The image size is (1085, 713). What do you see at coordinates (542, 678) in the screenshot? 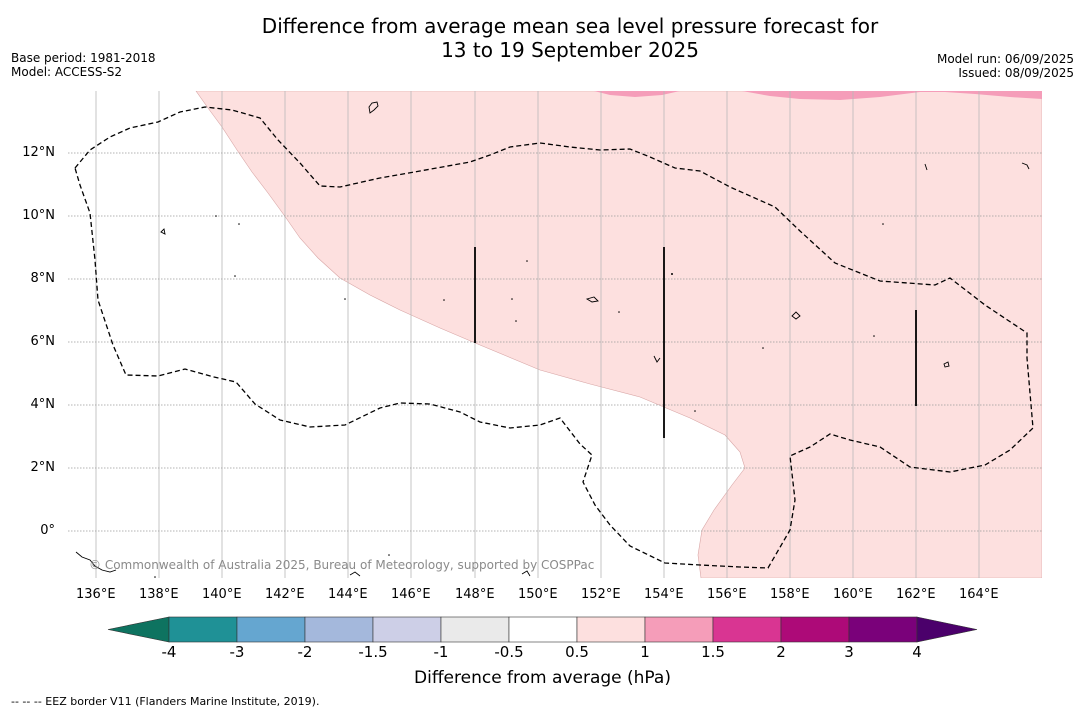
I see `colorbar-label: Difference from average (hPa)` at bounding box center [542, 678].